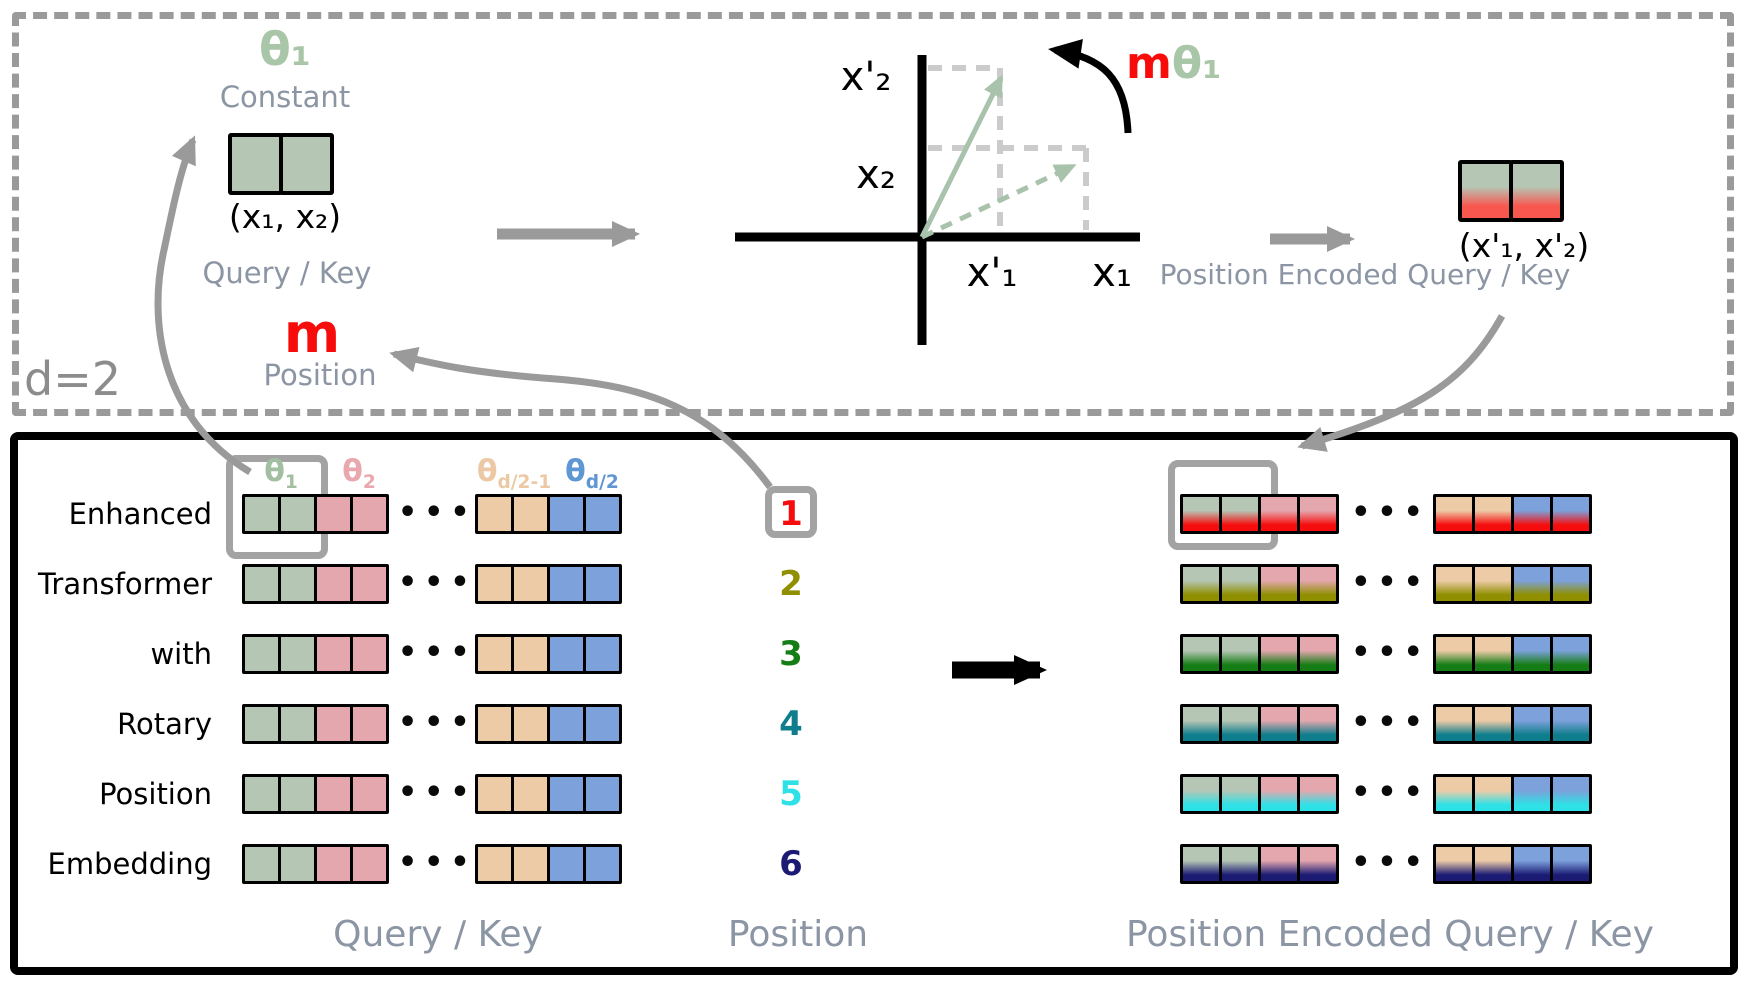 The height and width of the screenshot is (985, 1748). Describe the element at coordinates (312, 333) in the screenshot. I see `position-m-symbol: m` at that location.